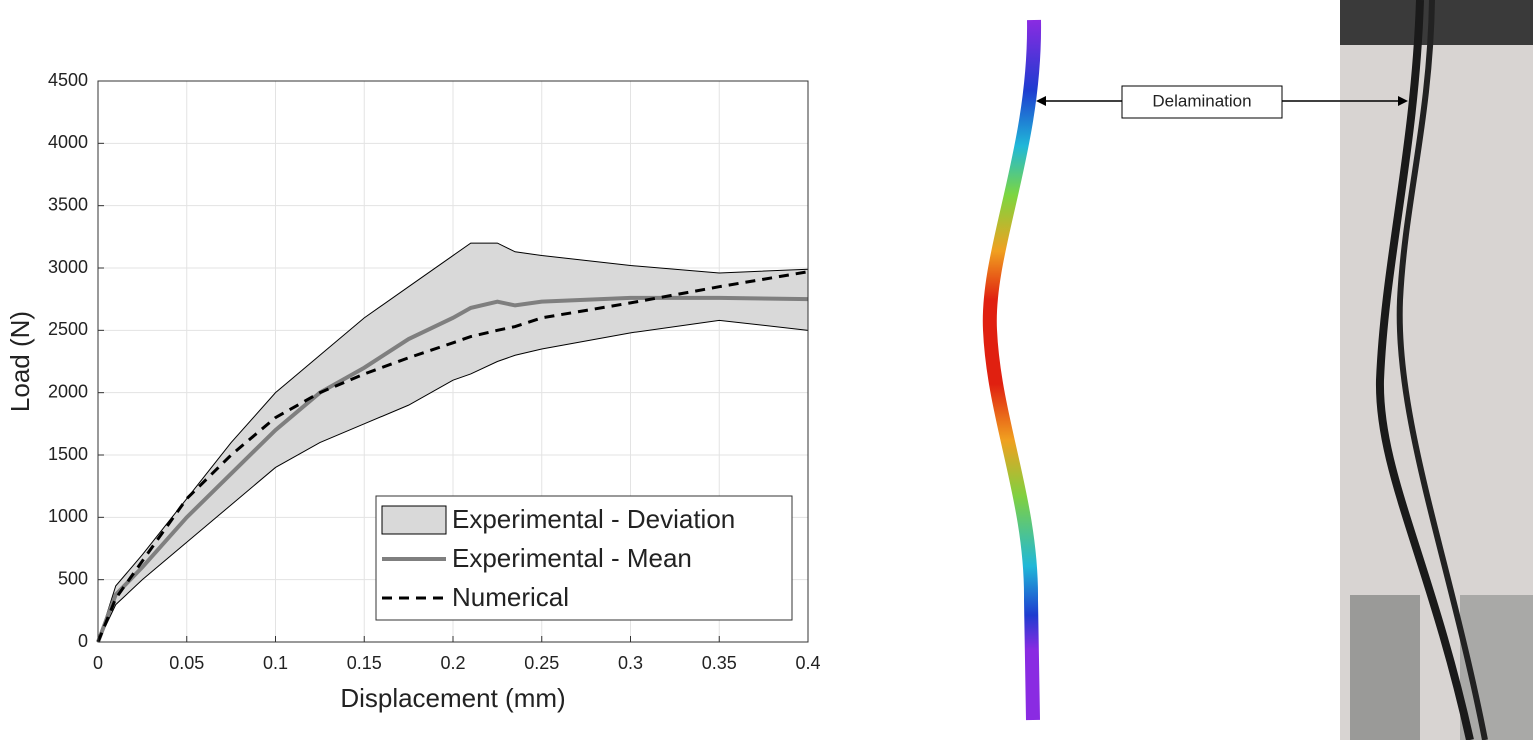 The height and width of the screenshot is (745, 1533). I want to click on y-tick-label: 4500, so click(68, 80).